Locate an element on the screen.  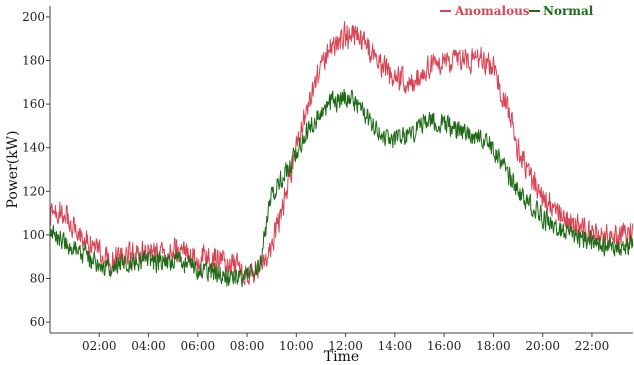
legend: Anomalous Normal is located at coordinates (517, 11).